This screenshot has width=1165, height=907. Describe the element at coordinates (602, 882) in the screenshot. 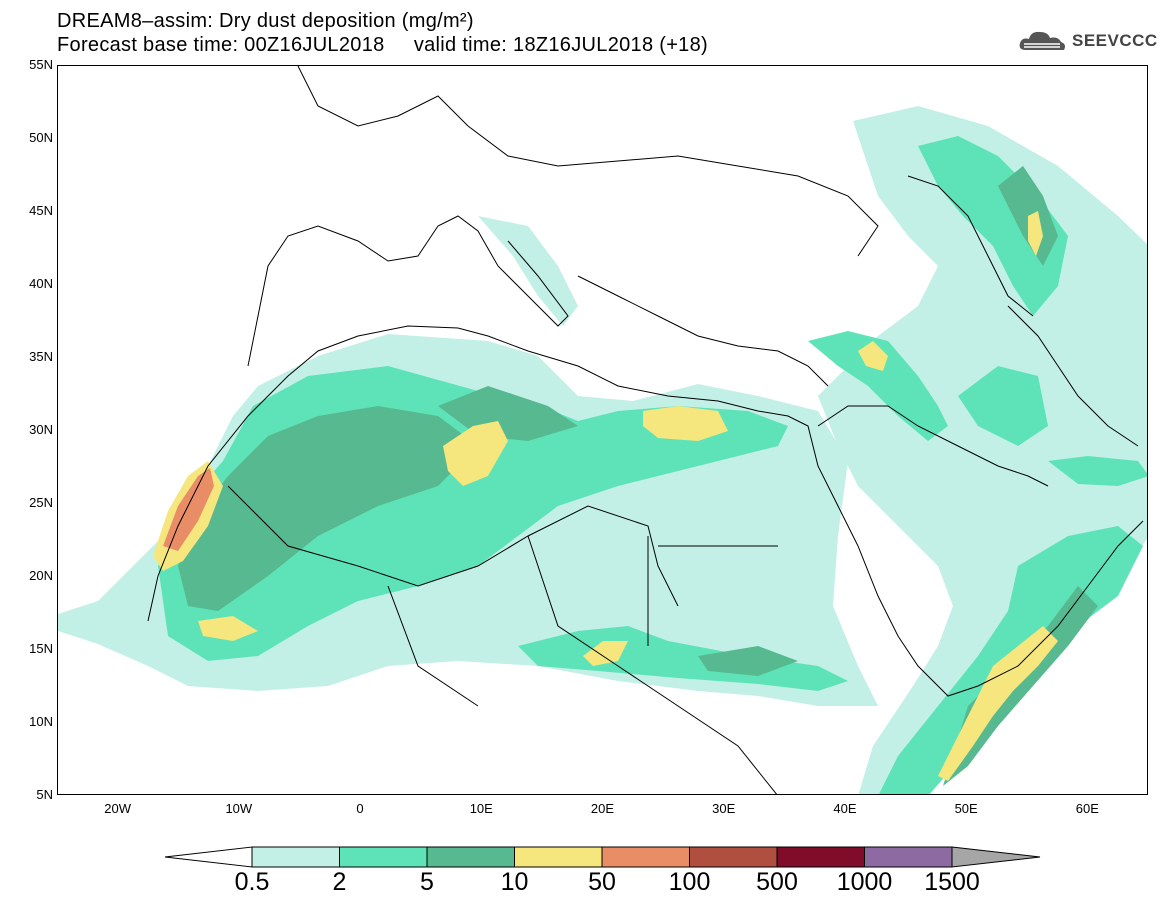

I see `colorbar-label: 50` at that location.